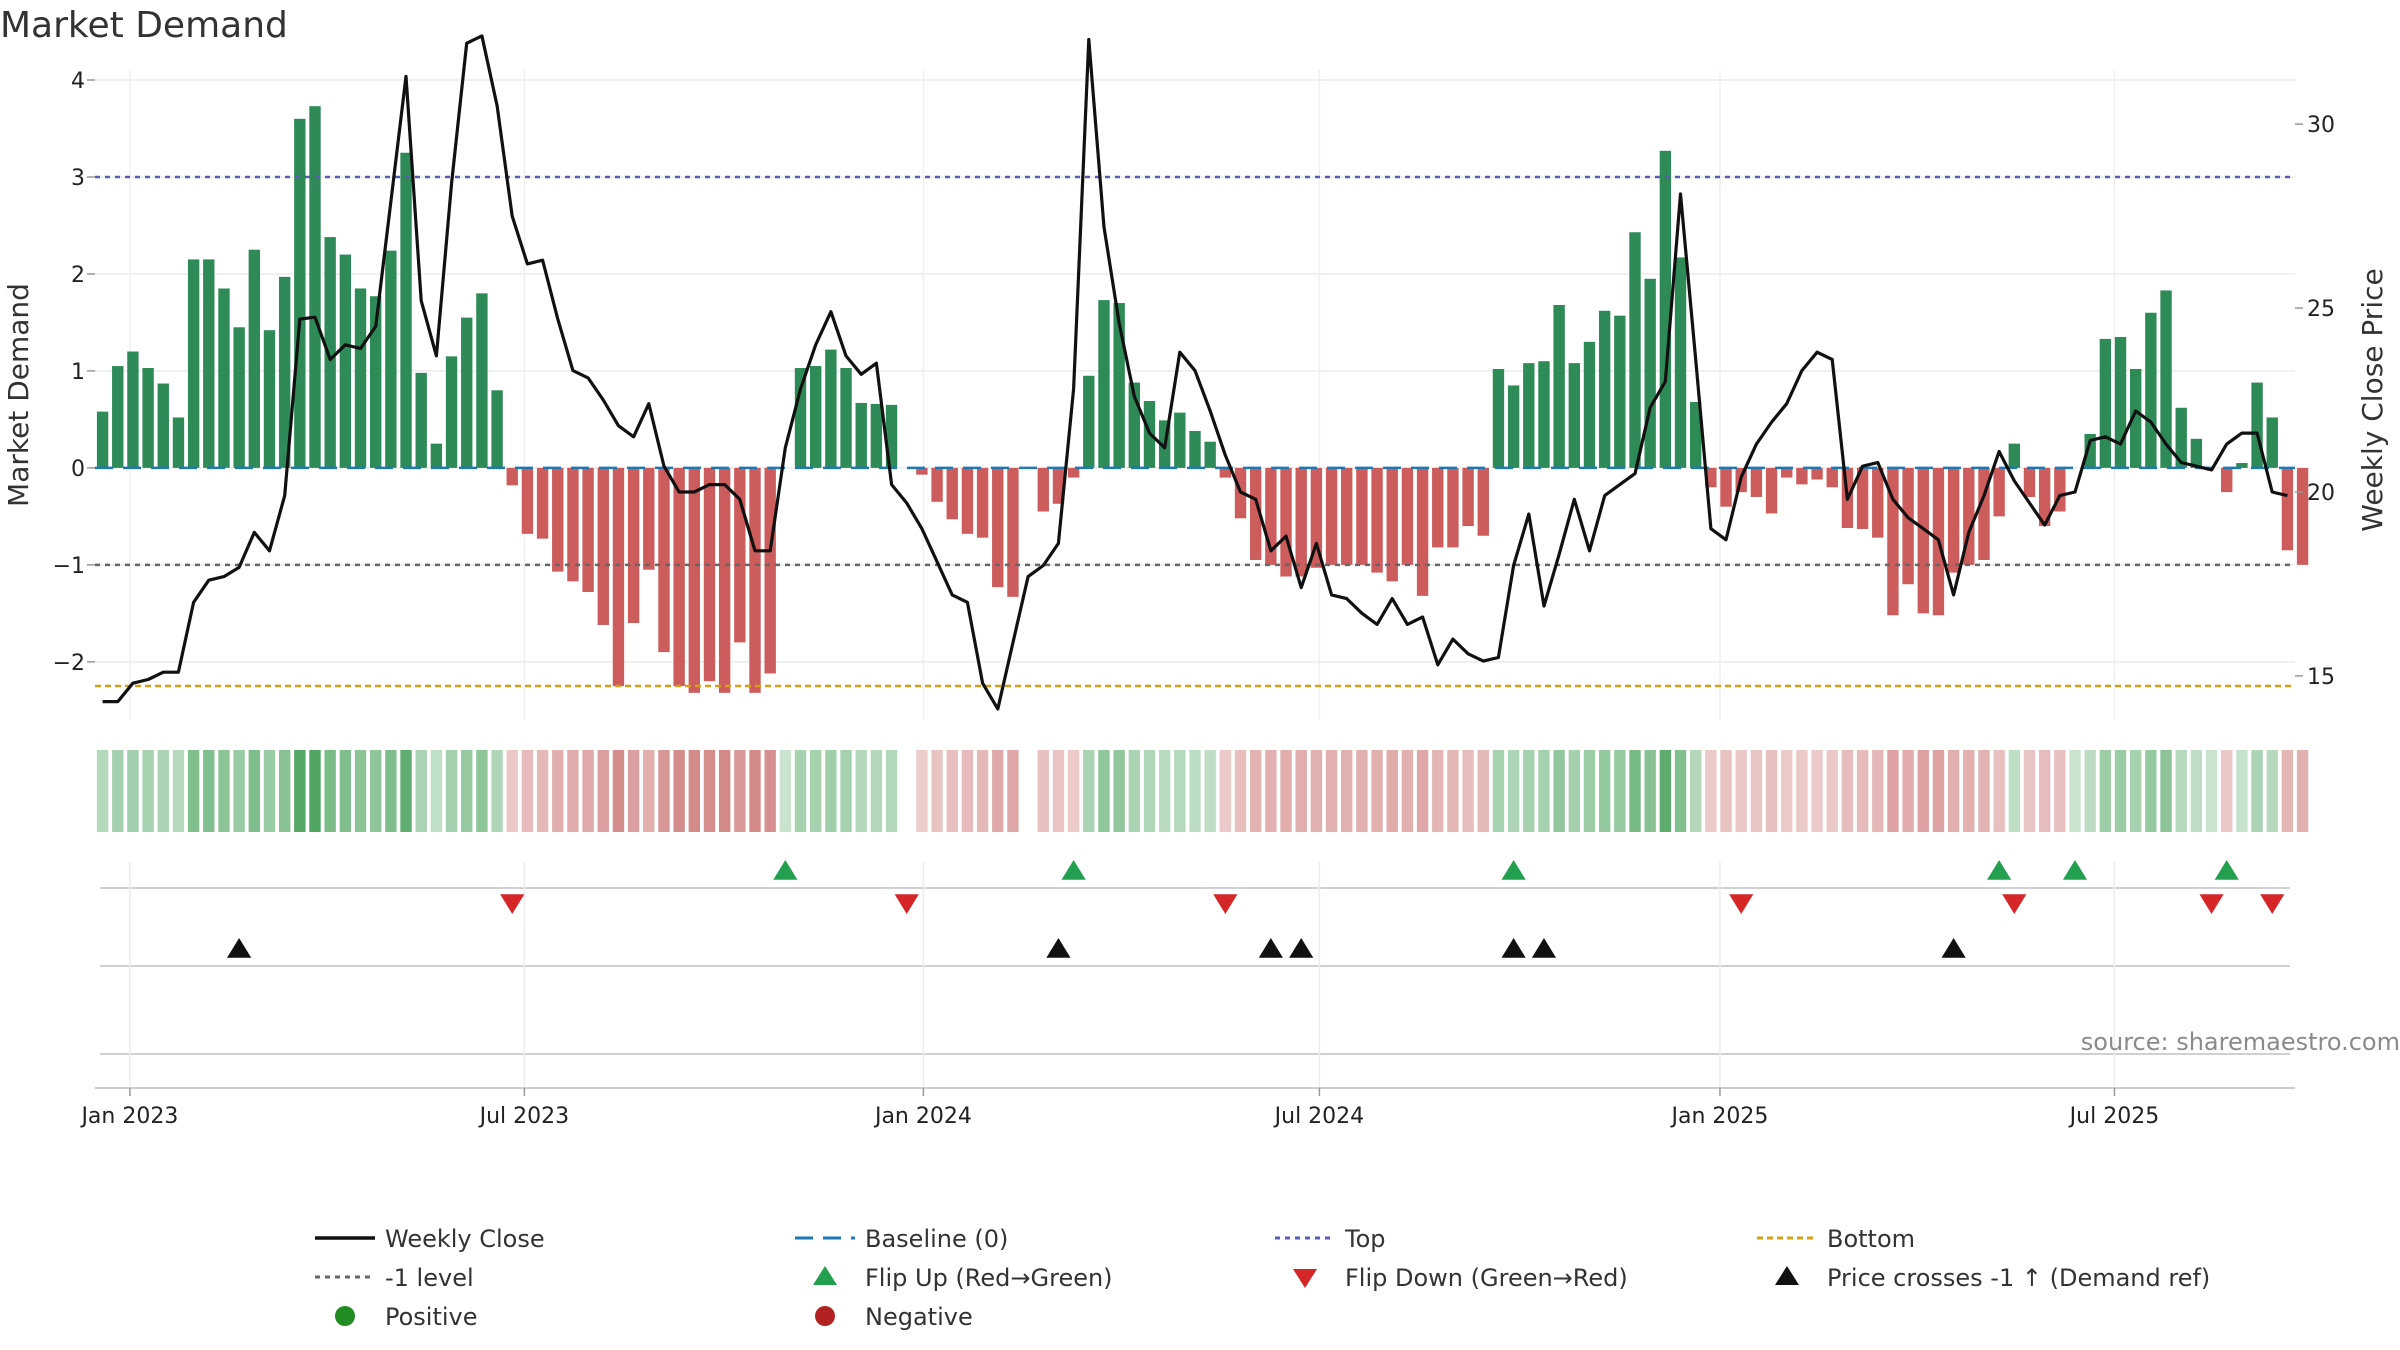 This screenshot has height=1350, width=2400. What do you see at coordinates (2372, 399) in the screenshot?
I see `y-axis-title-right: Weekly Close Price` at bounding box center [2372, 399].